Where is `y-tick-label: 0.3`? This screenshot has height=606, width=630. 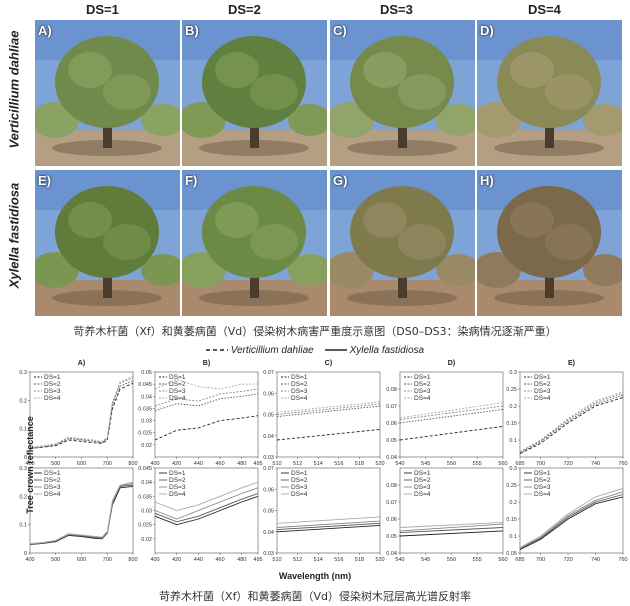
y-tick-label: 0.3 is located at coordinates (513, 469).